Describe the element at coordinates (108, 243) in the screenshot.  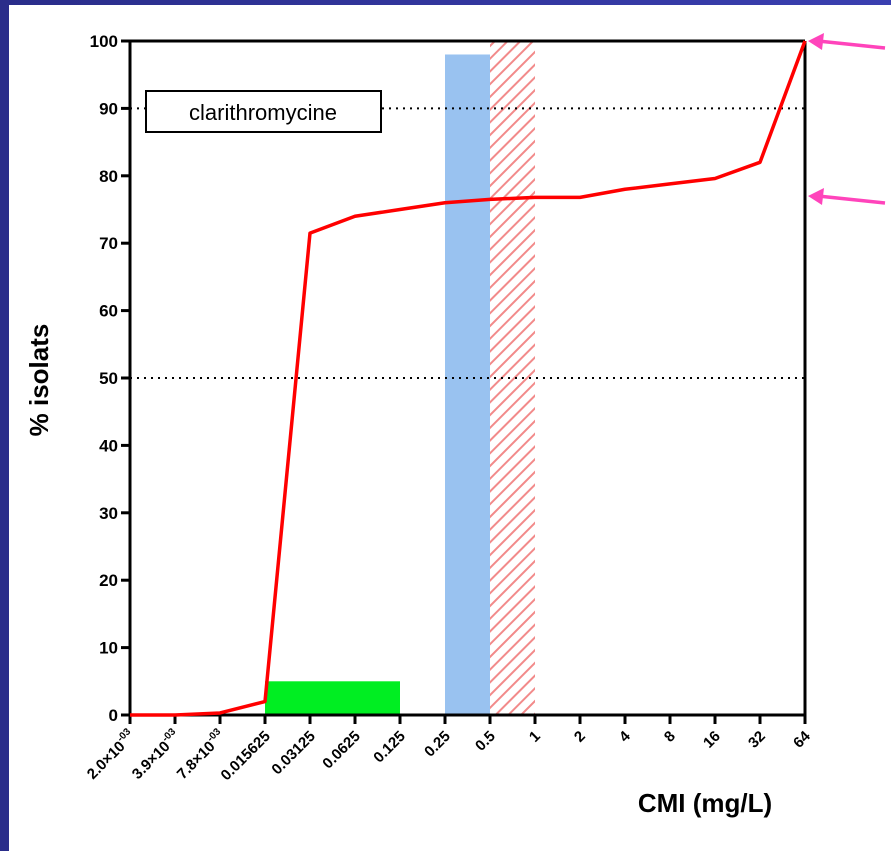
I see `y-tick-label-70: 70` at that location.